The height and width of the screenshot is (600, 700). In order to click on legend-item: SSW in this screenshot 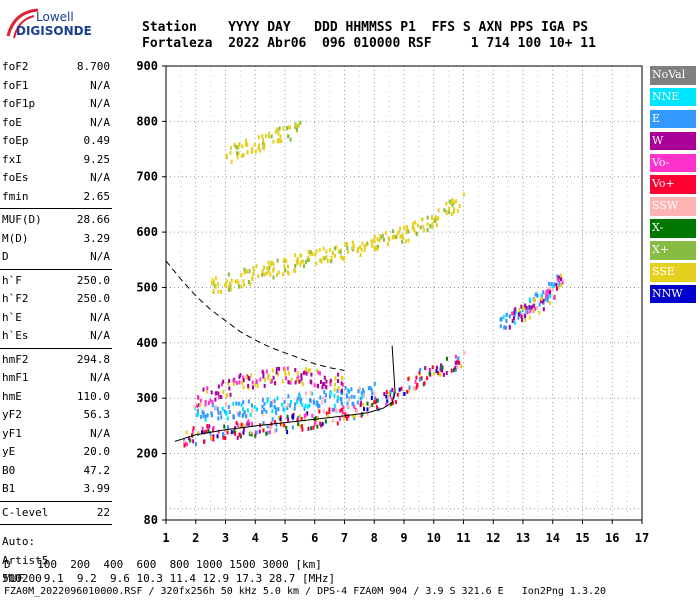, I will do `click(673, 206)`.